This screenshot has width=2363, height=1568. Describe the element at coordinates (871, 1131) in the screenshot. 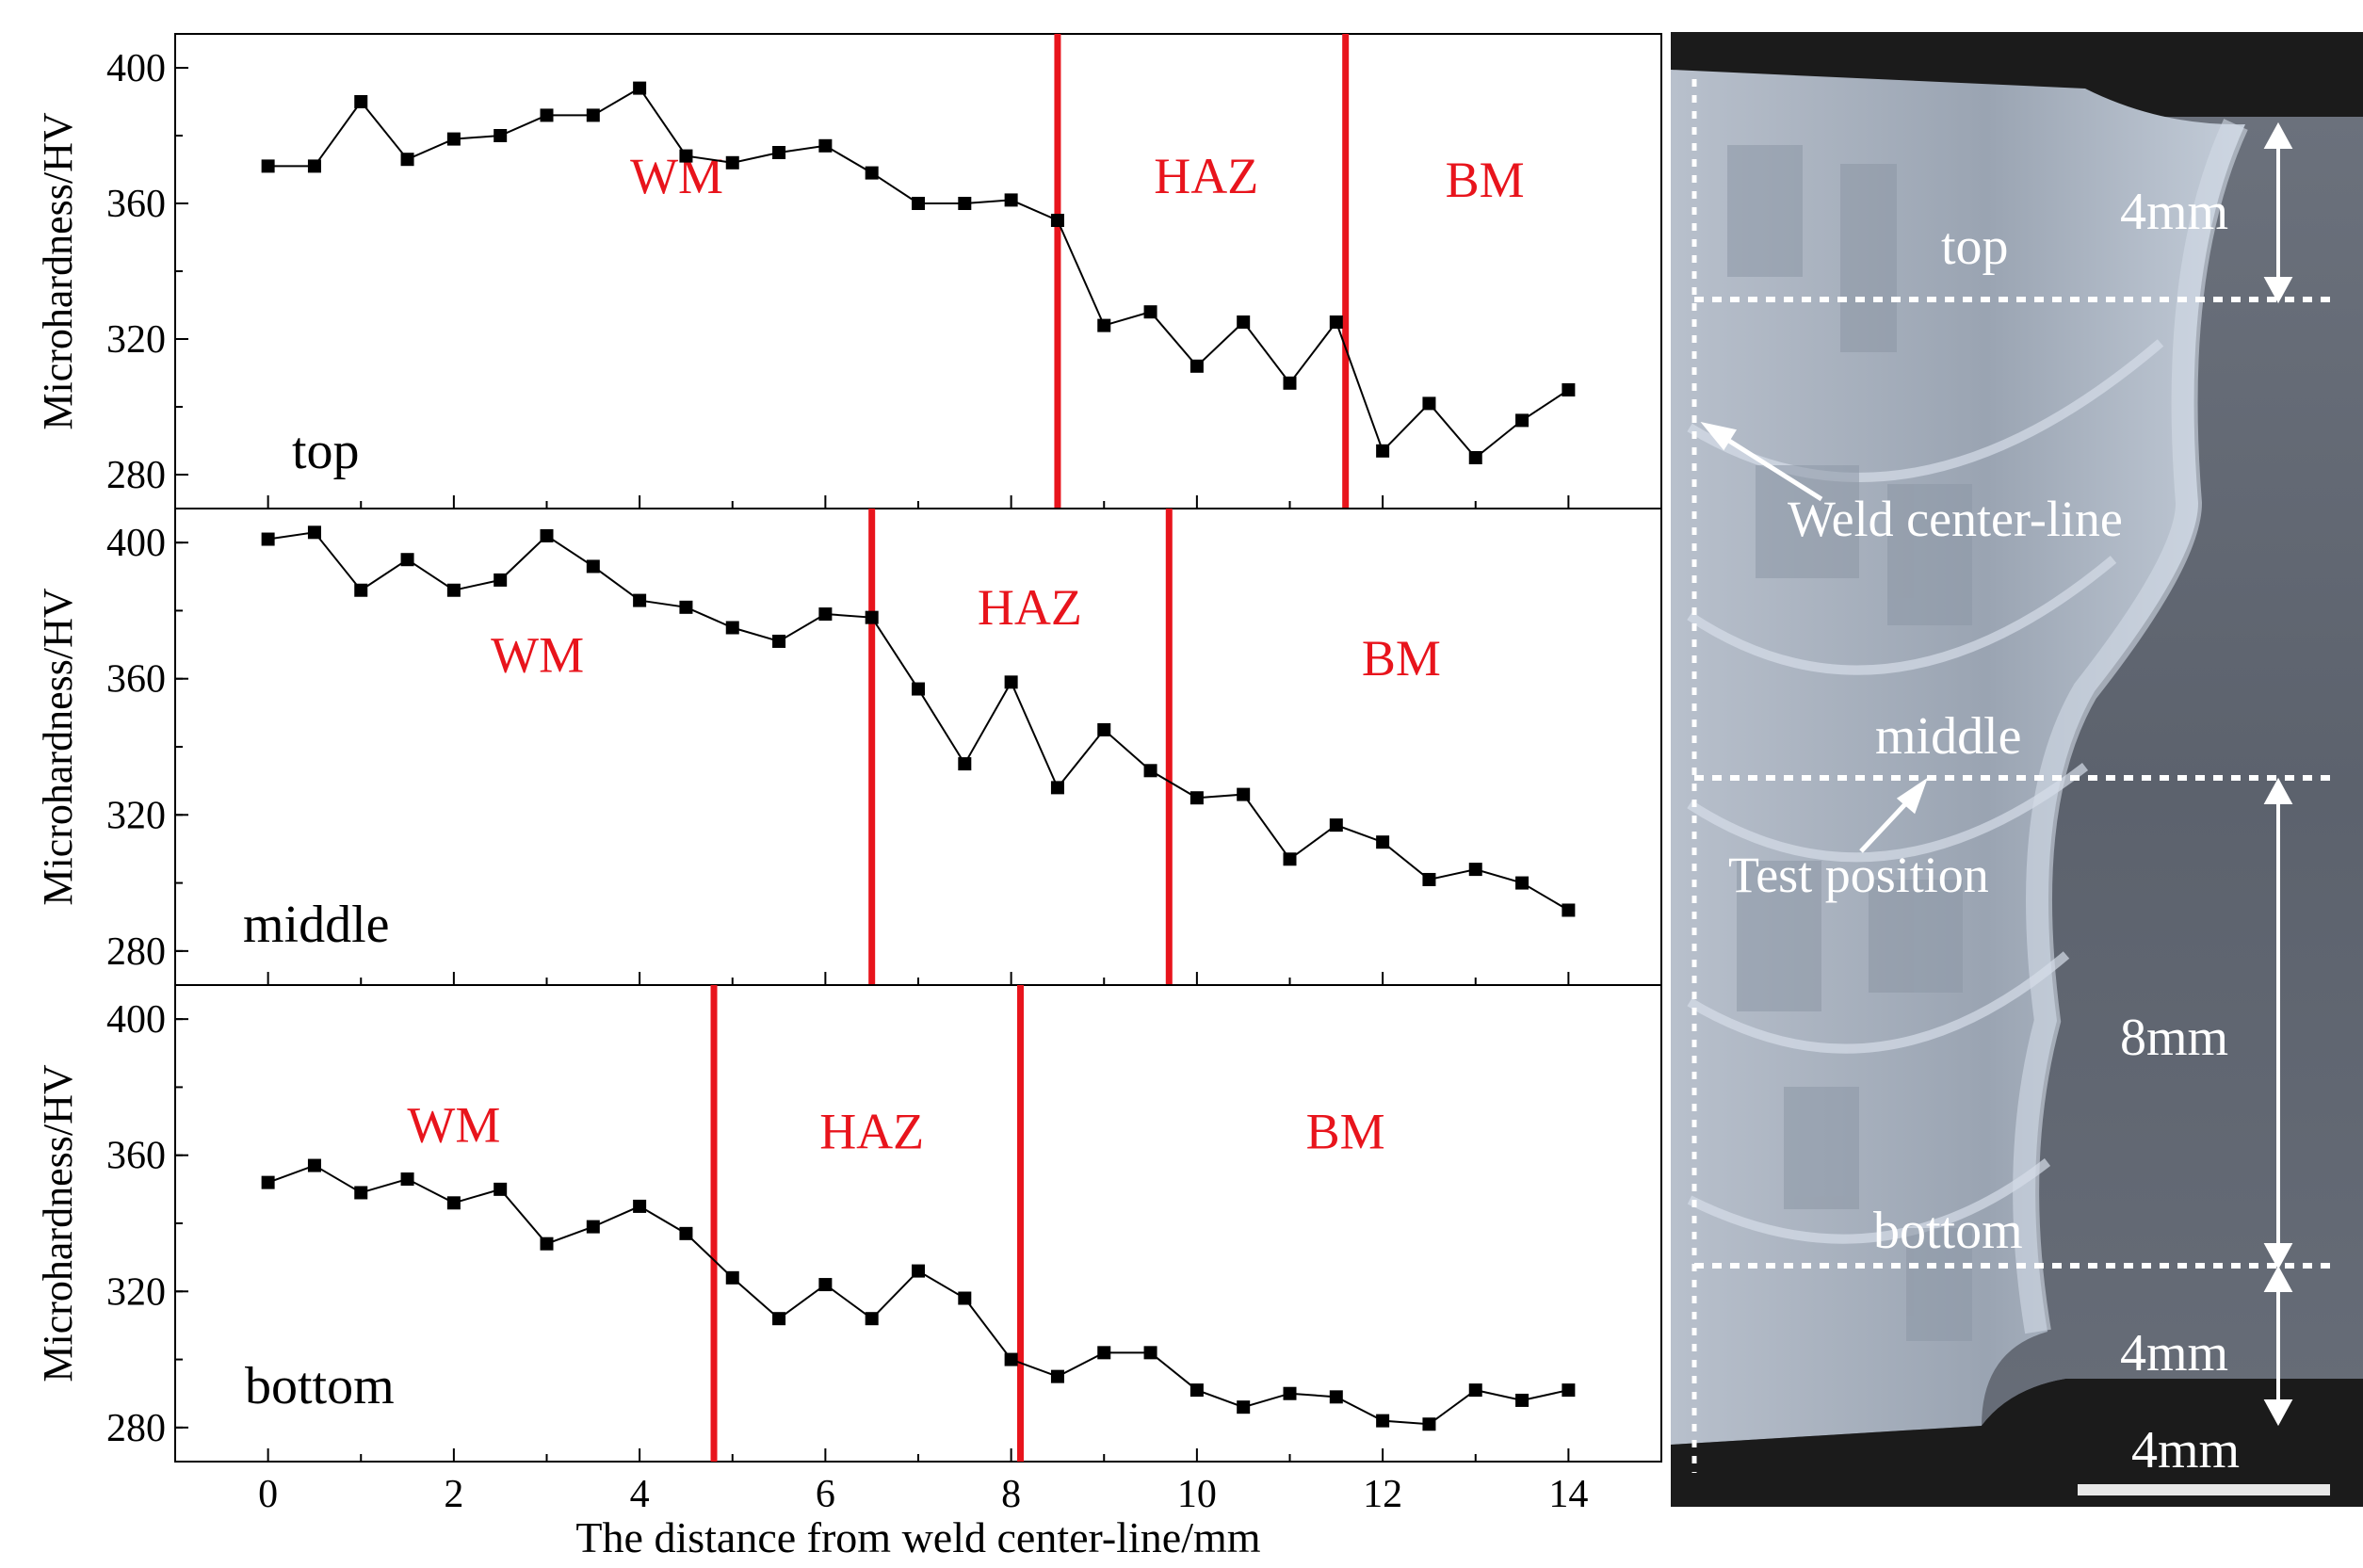

I see `zone-label-haz: HAZ` at that location.